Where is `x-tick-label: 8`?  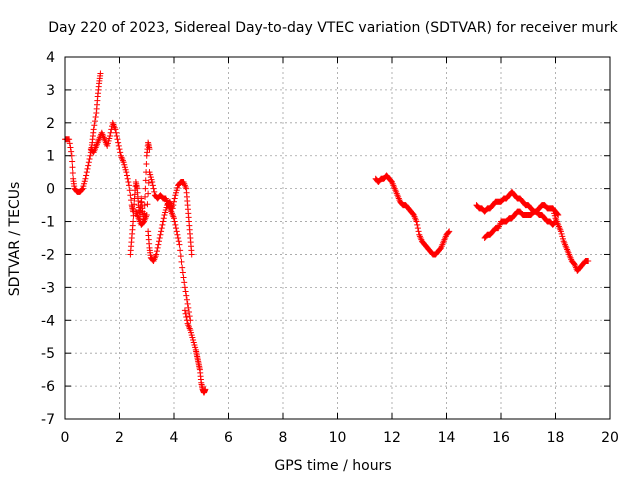
x-tick-label: 8 is located at coordinates (283, 438).